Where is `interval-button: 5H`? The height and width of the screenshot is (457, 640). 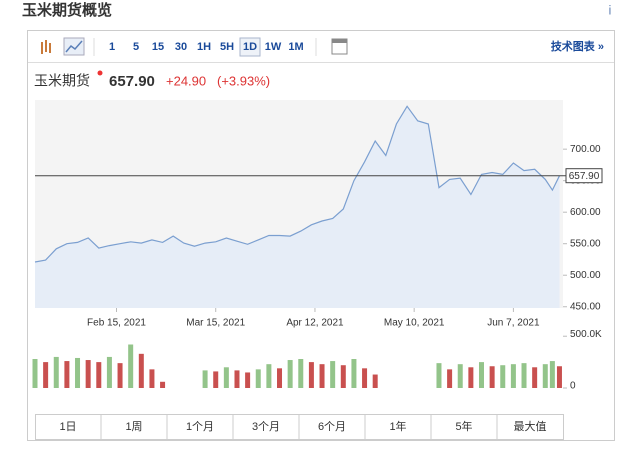 interval-button: 5H is located at coordinates (227, 47).